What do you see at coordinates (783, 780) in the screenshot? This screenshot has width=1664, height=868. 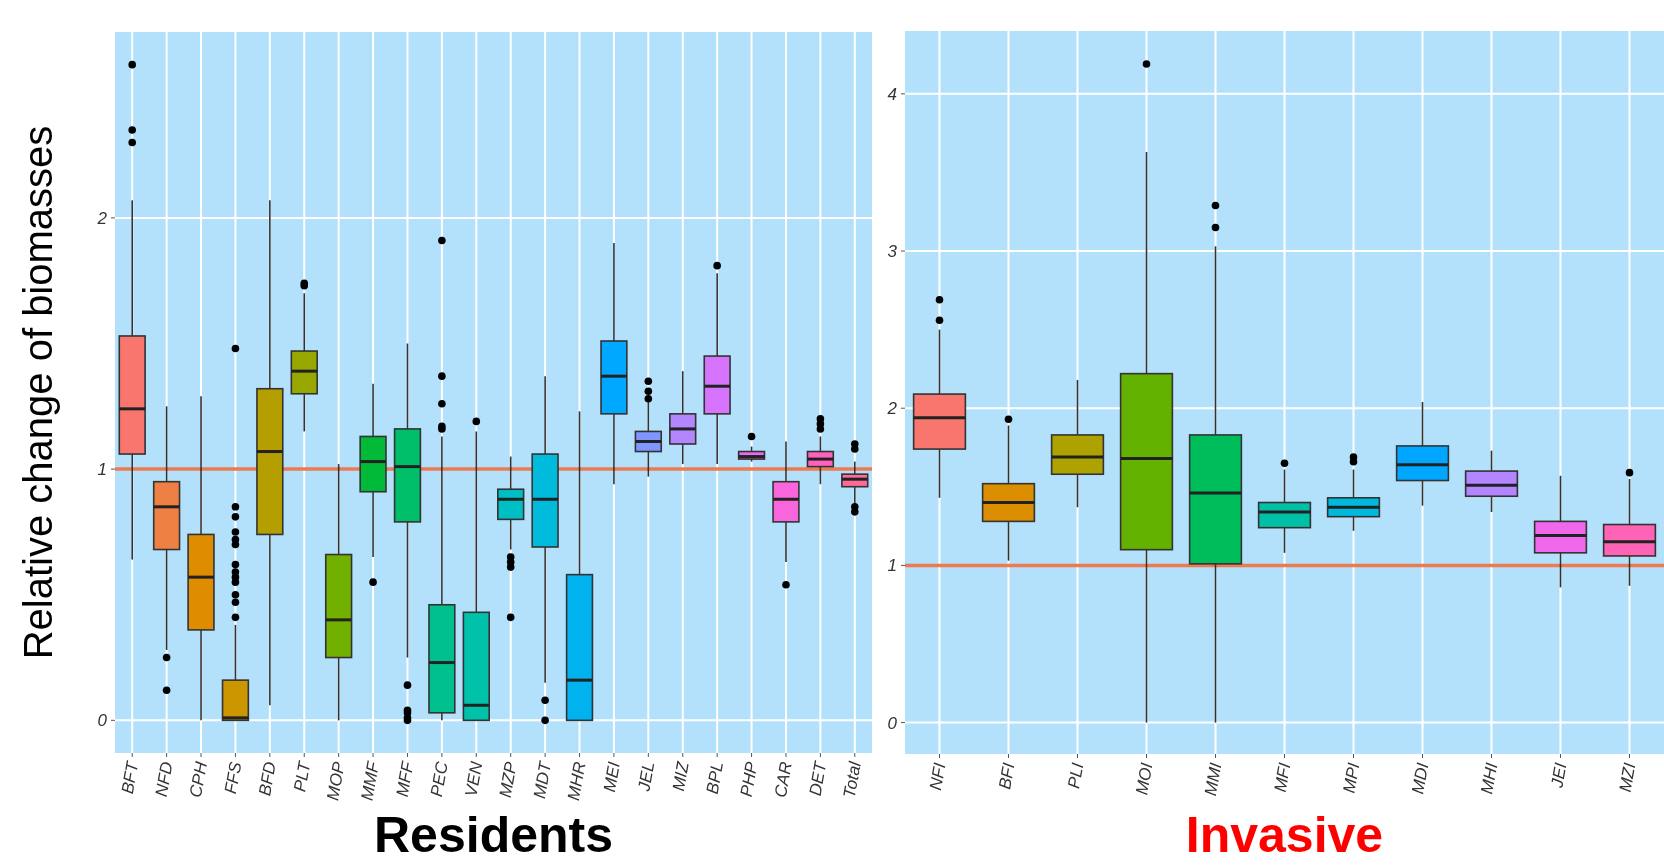 I see `x-tick-label: CAR` at bounding box center [783, 780].